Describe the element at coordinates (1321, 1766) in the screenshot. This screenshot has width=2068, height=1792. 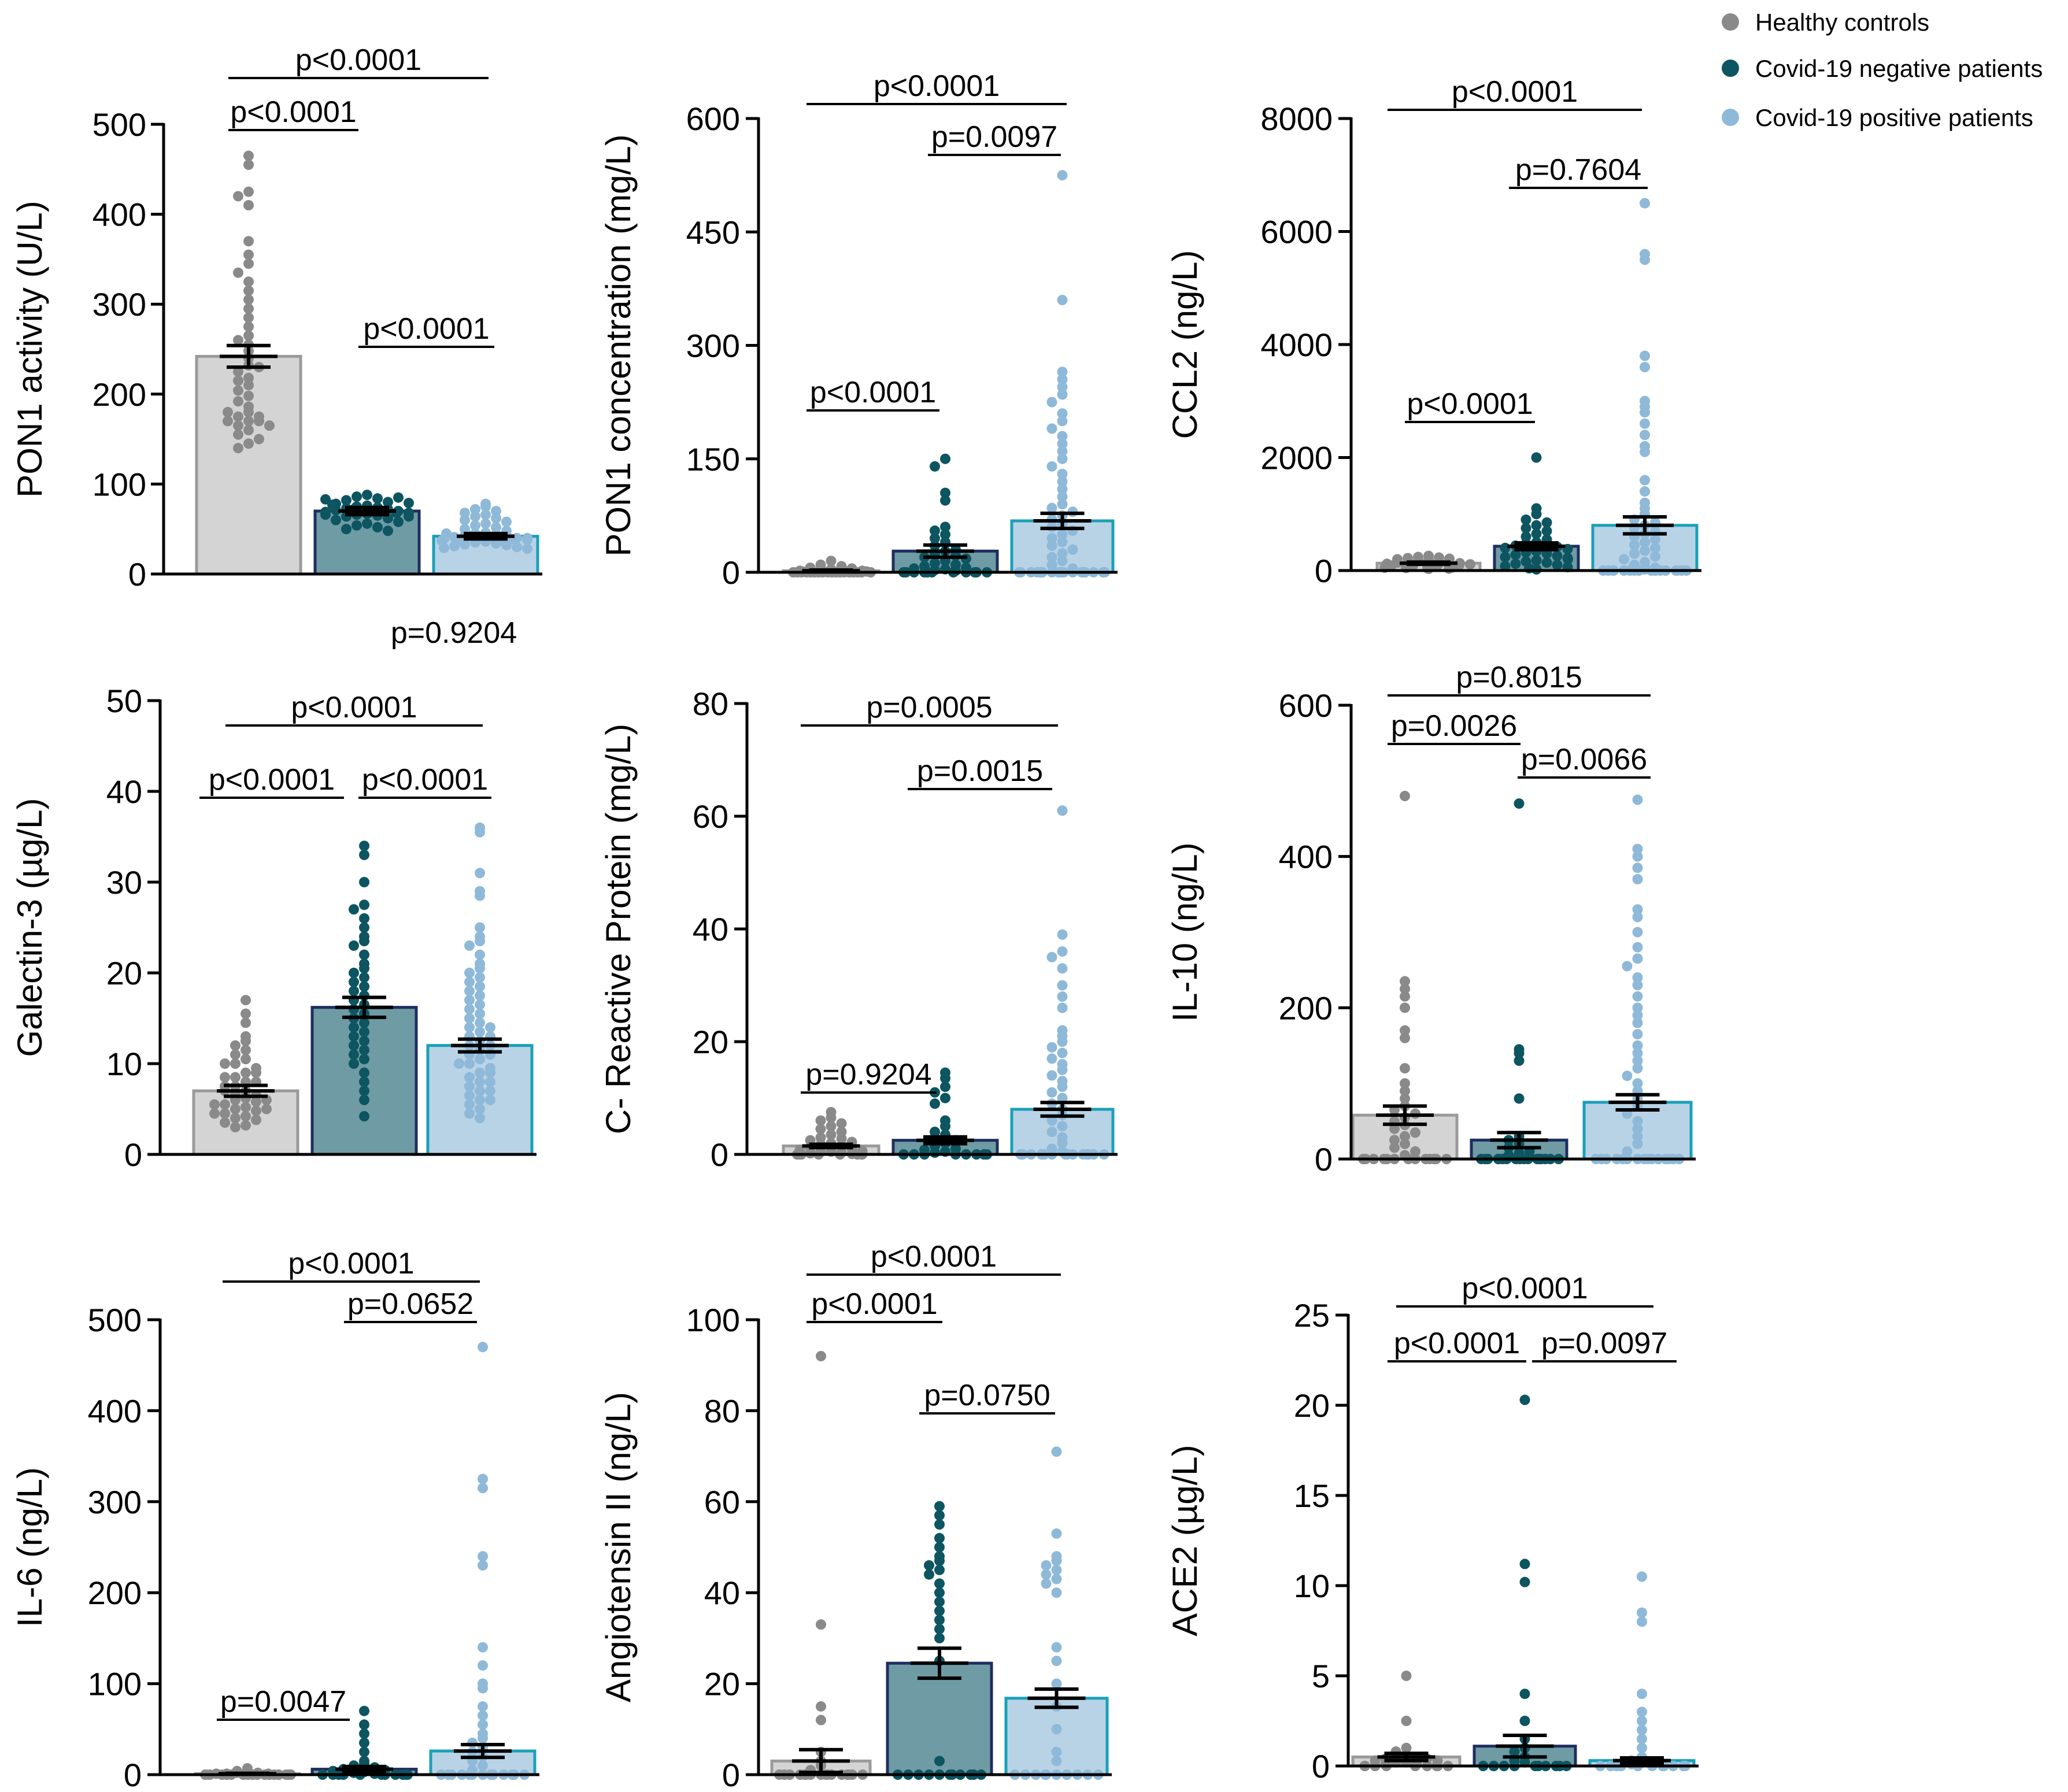
I see `y-tick-label-8-0: 0` at that location.